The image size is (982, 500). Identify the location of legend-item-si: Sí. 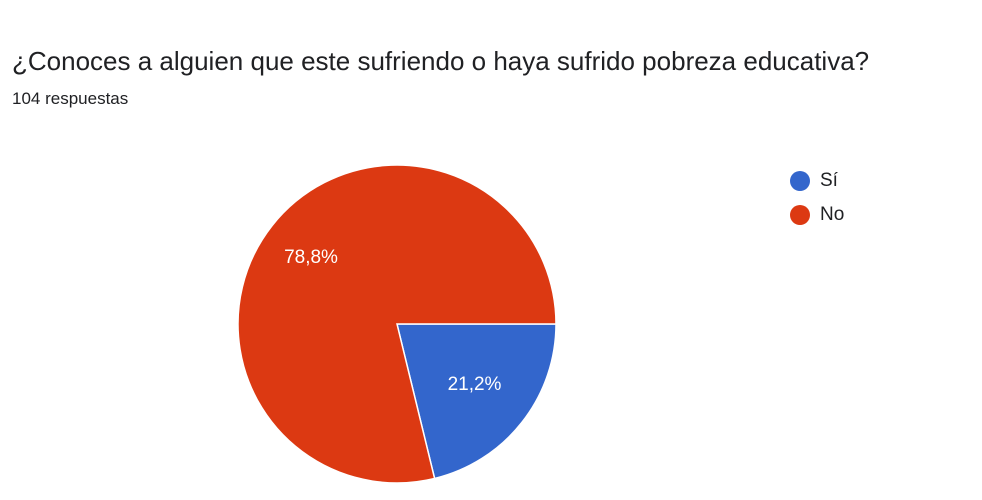
(817, 181).